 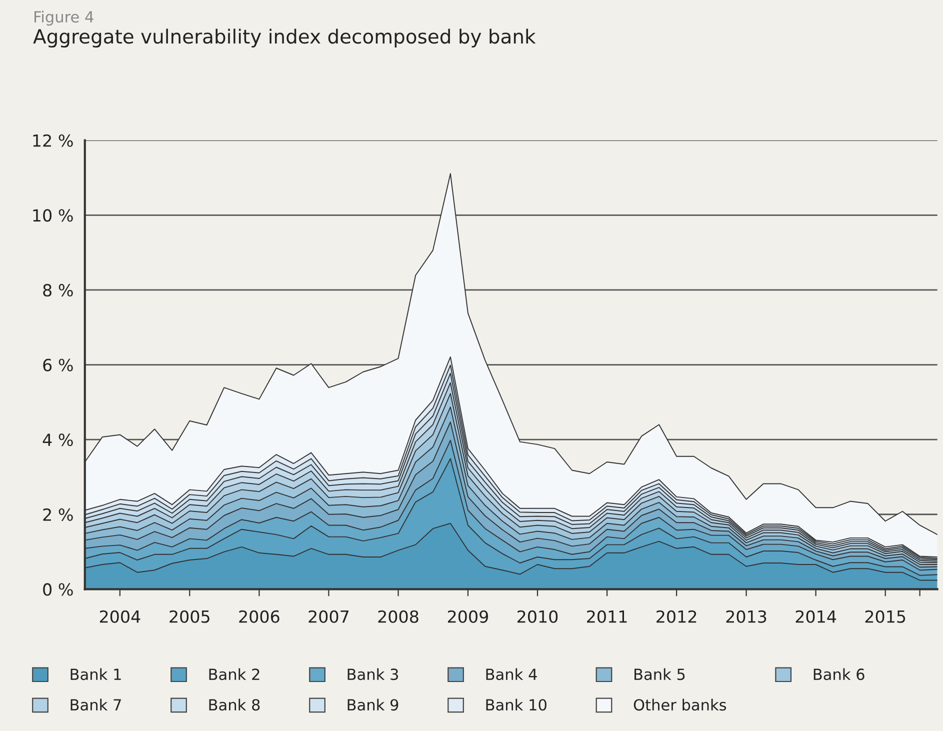 I want to click on x-tick-label: 2006, so click(x=259, y=616).